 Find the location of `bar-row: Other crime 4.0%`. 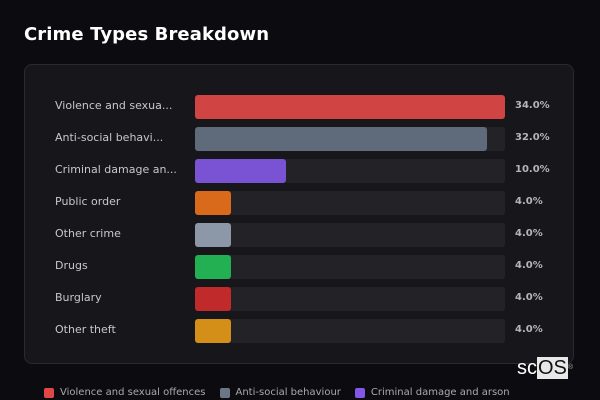

bar-row: Other crime 4.0% is located at coordinates (299, 235).